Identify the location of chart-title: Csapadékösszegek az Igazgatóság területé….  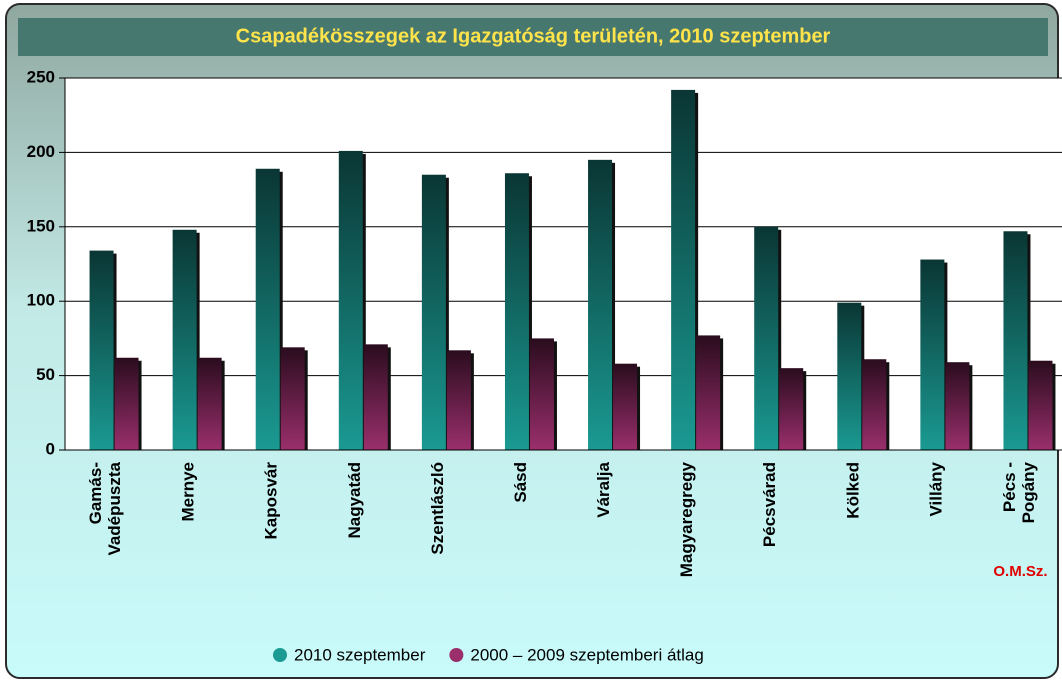
(533, 36).